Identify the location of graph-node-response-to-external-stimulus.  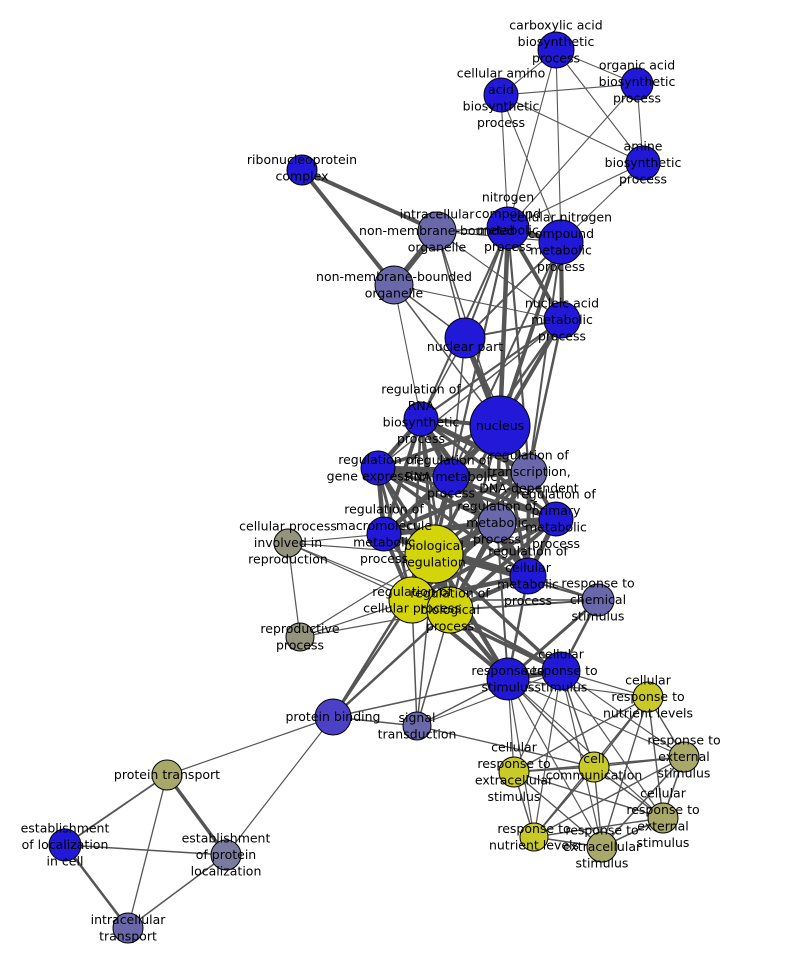
(684, 757).